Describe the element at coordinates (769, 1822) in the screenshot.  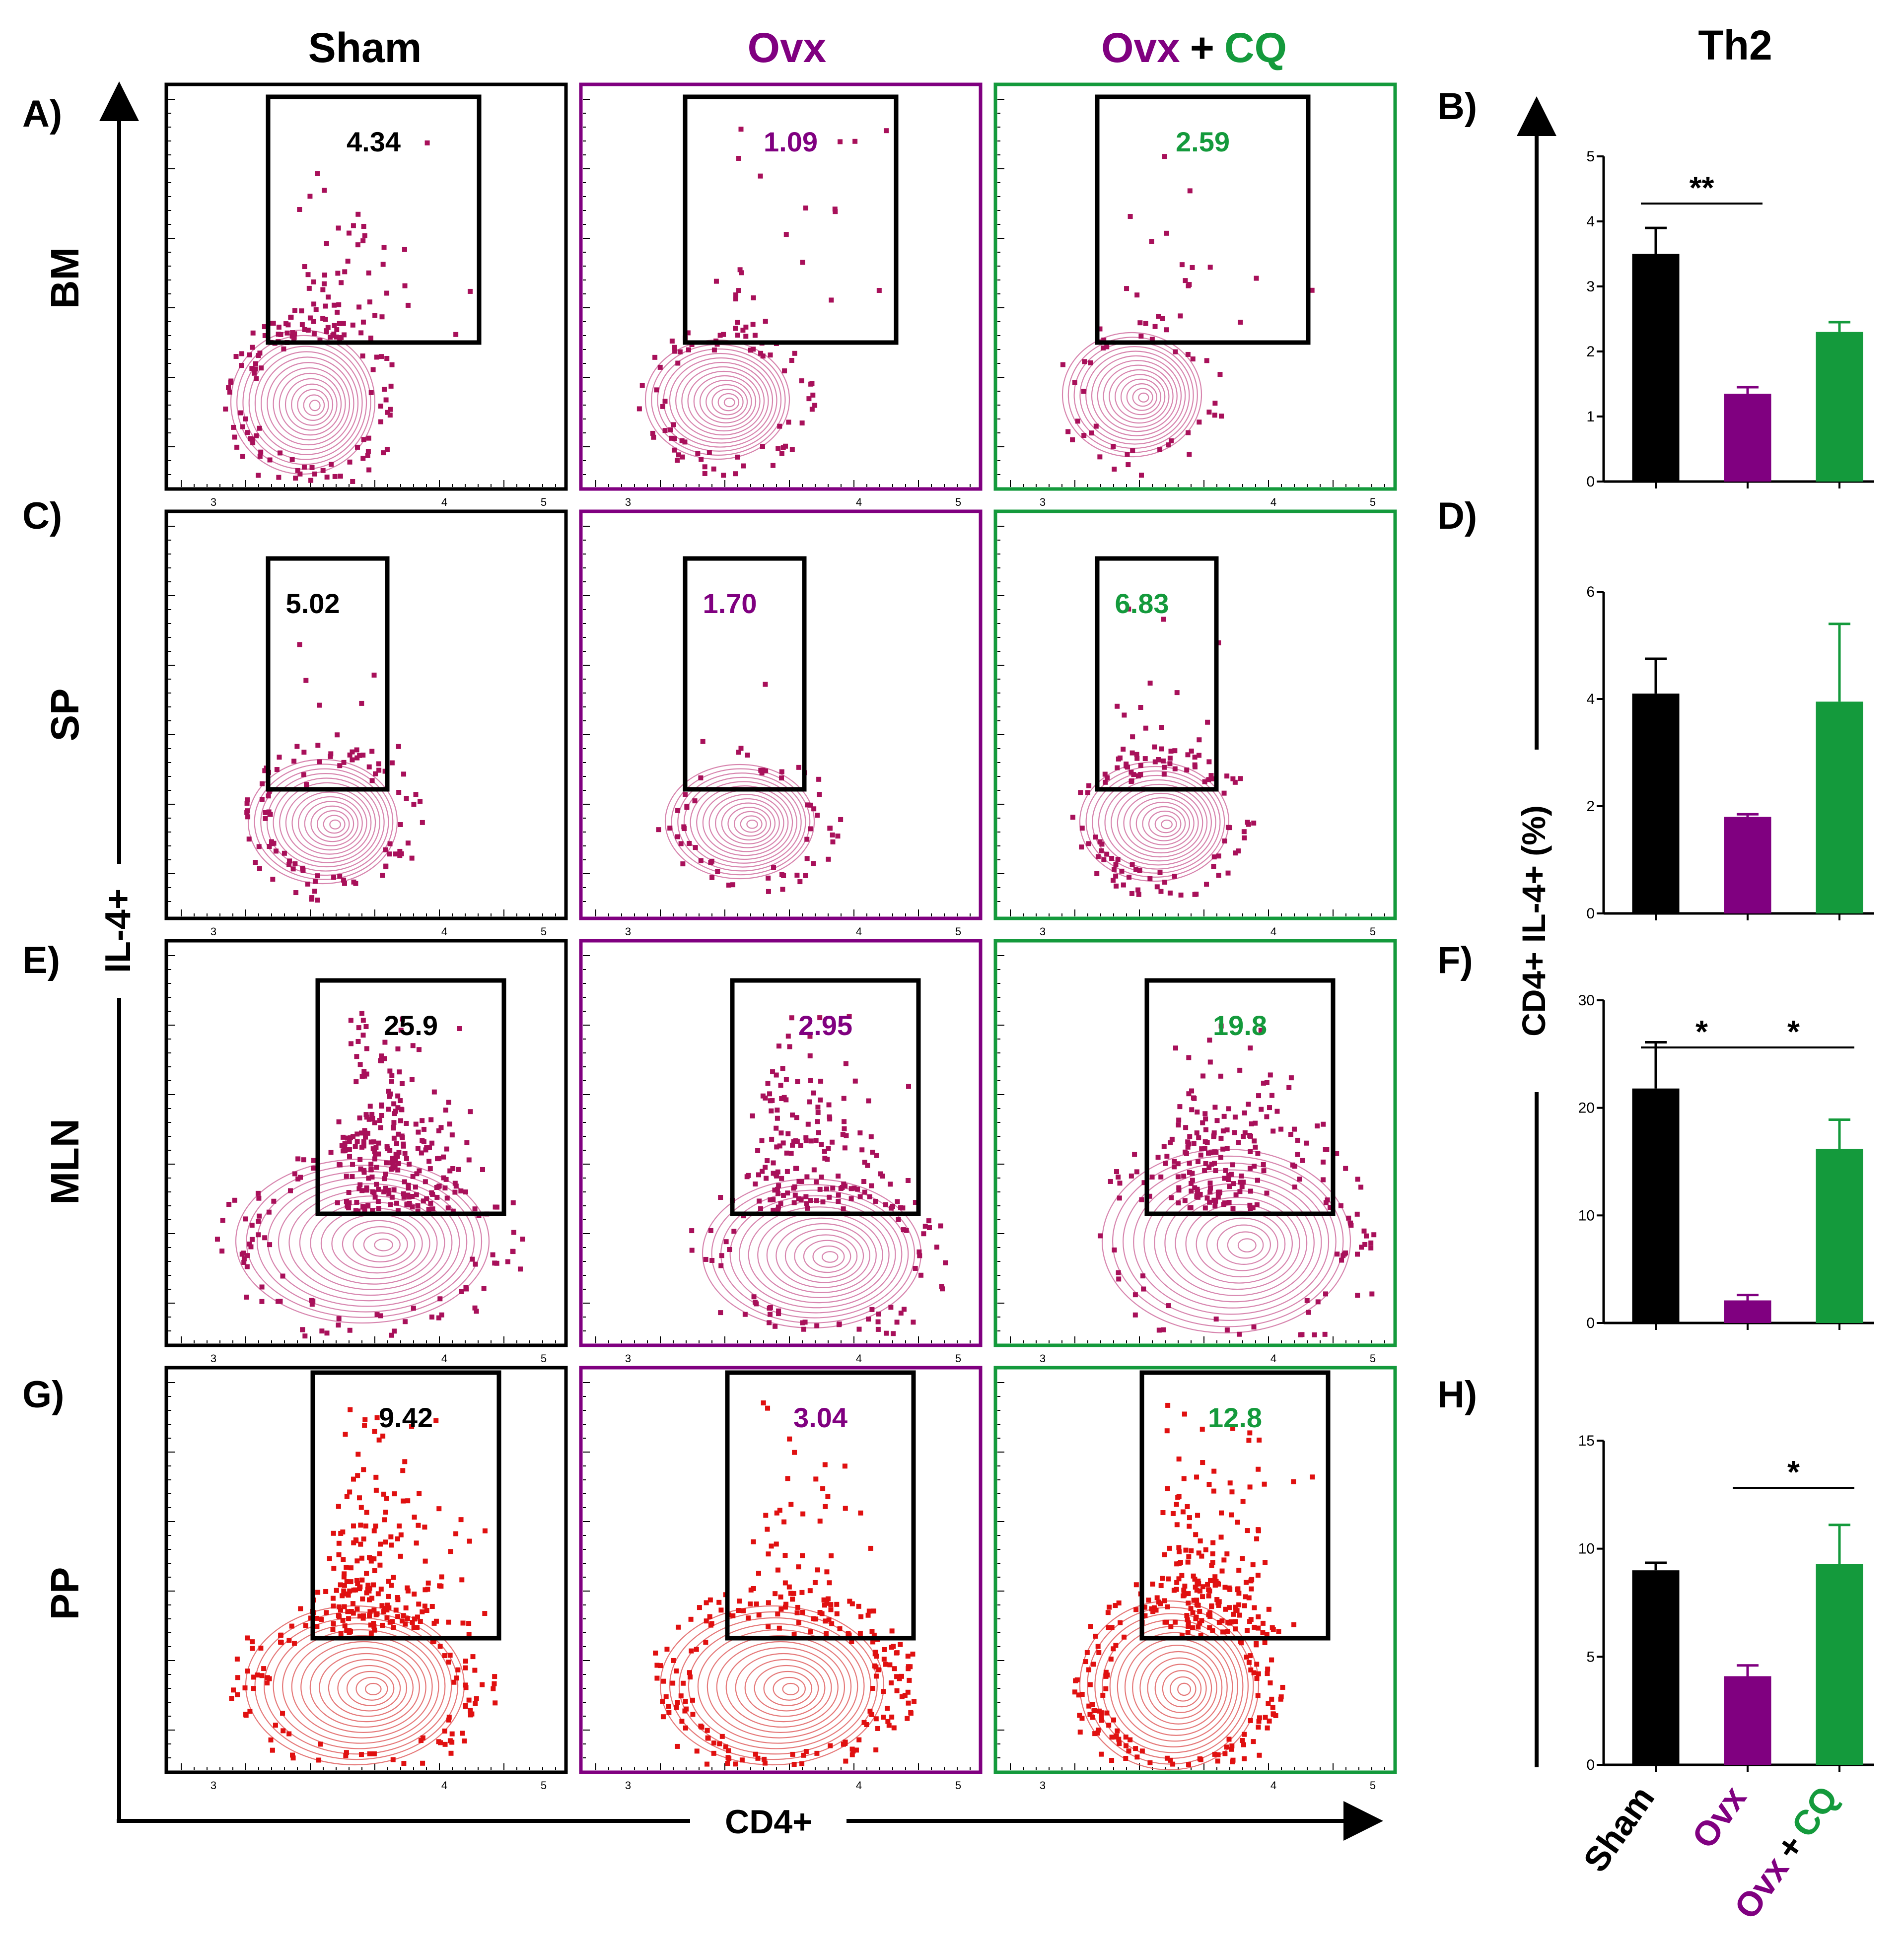
I see `cd4-axis-label: CD4+` at that location.